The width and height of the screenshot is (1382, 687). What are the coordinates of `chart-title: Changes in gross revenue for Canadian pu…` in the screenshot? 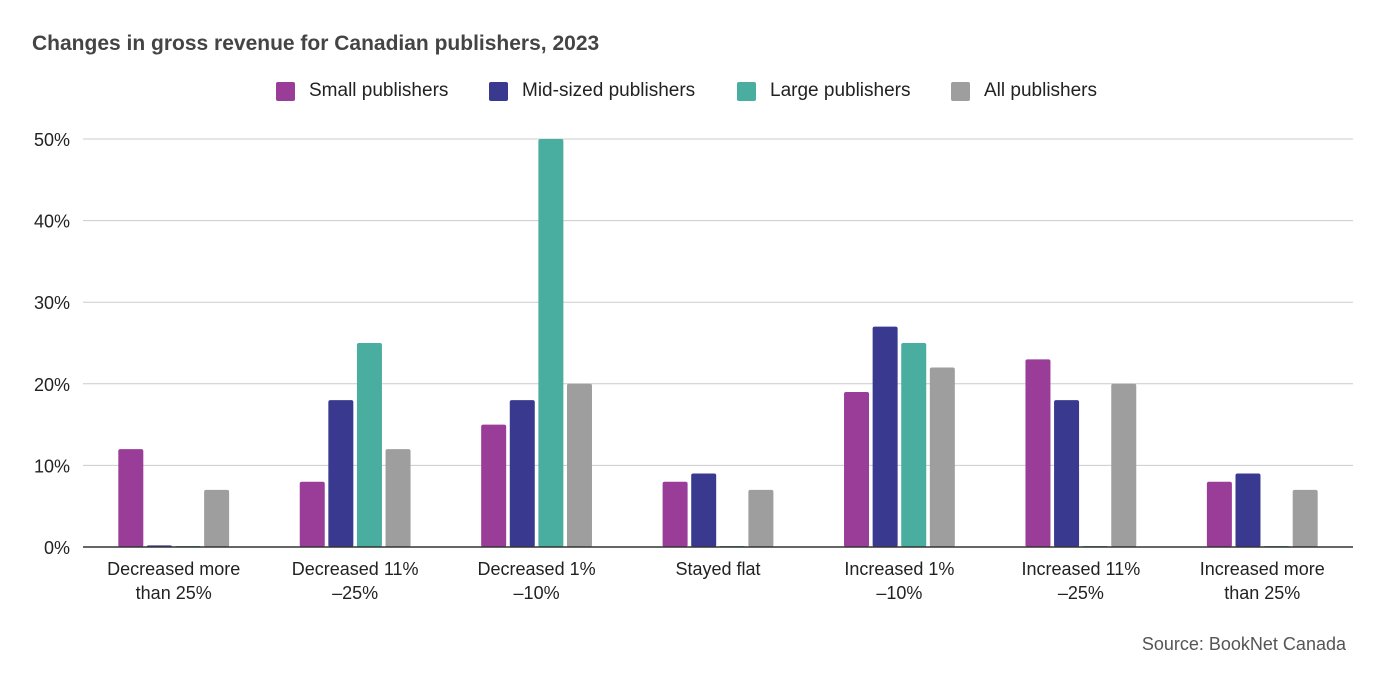 It's located at (316, 43).